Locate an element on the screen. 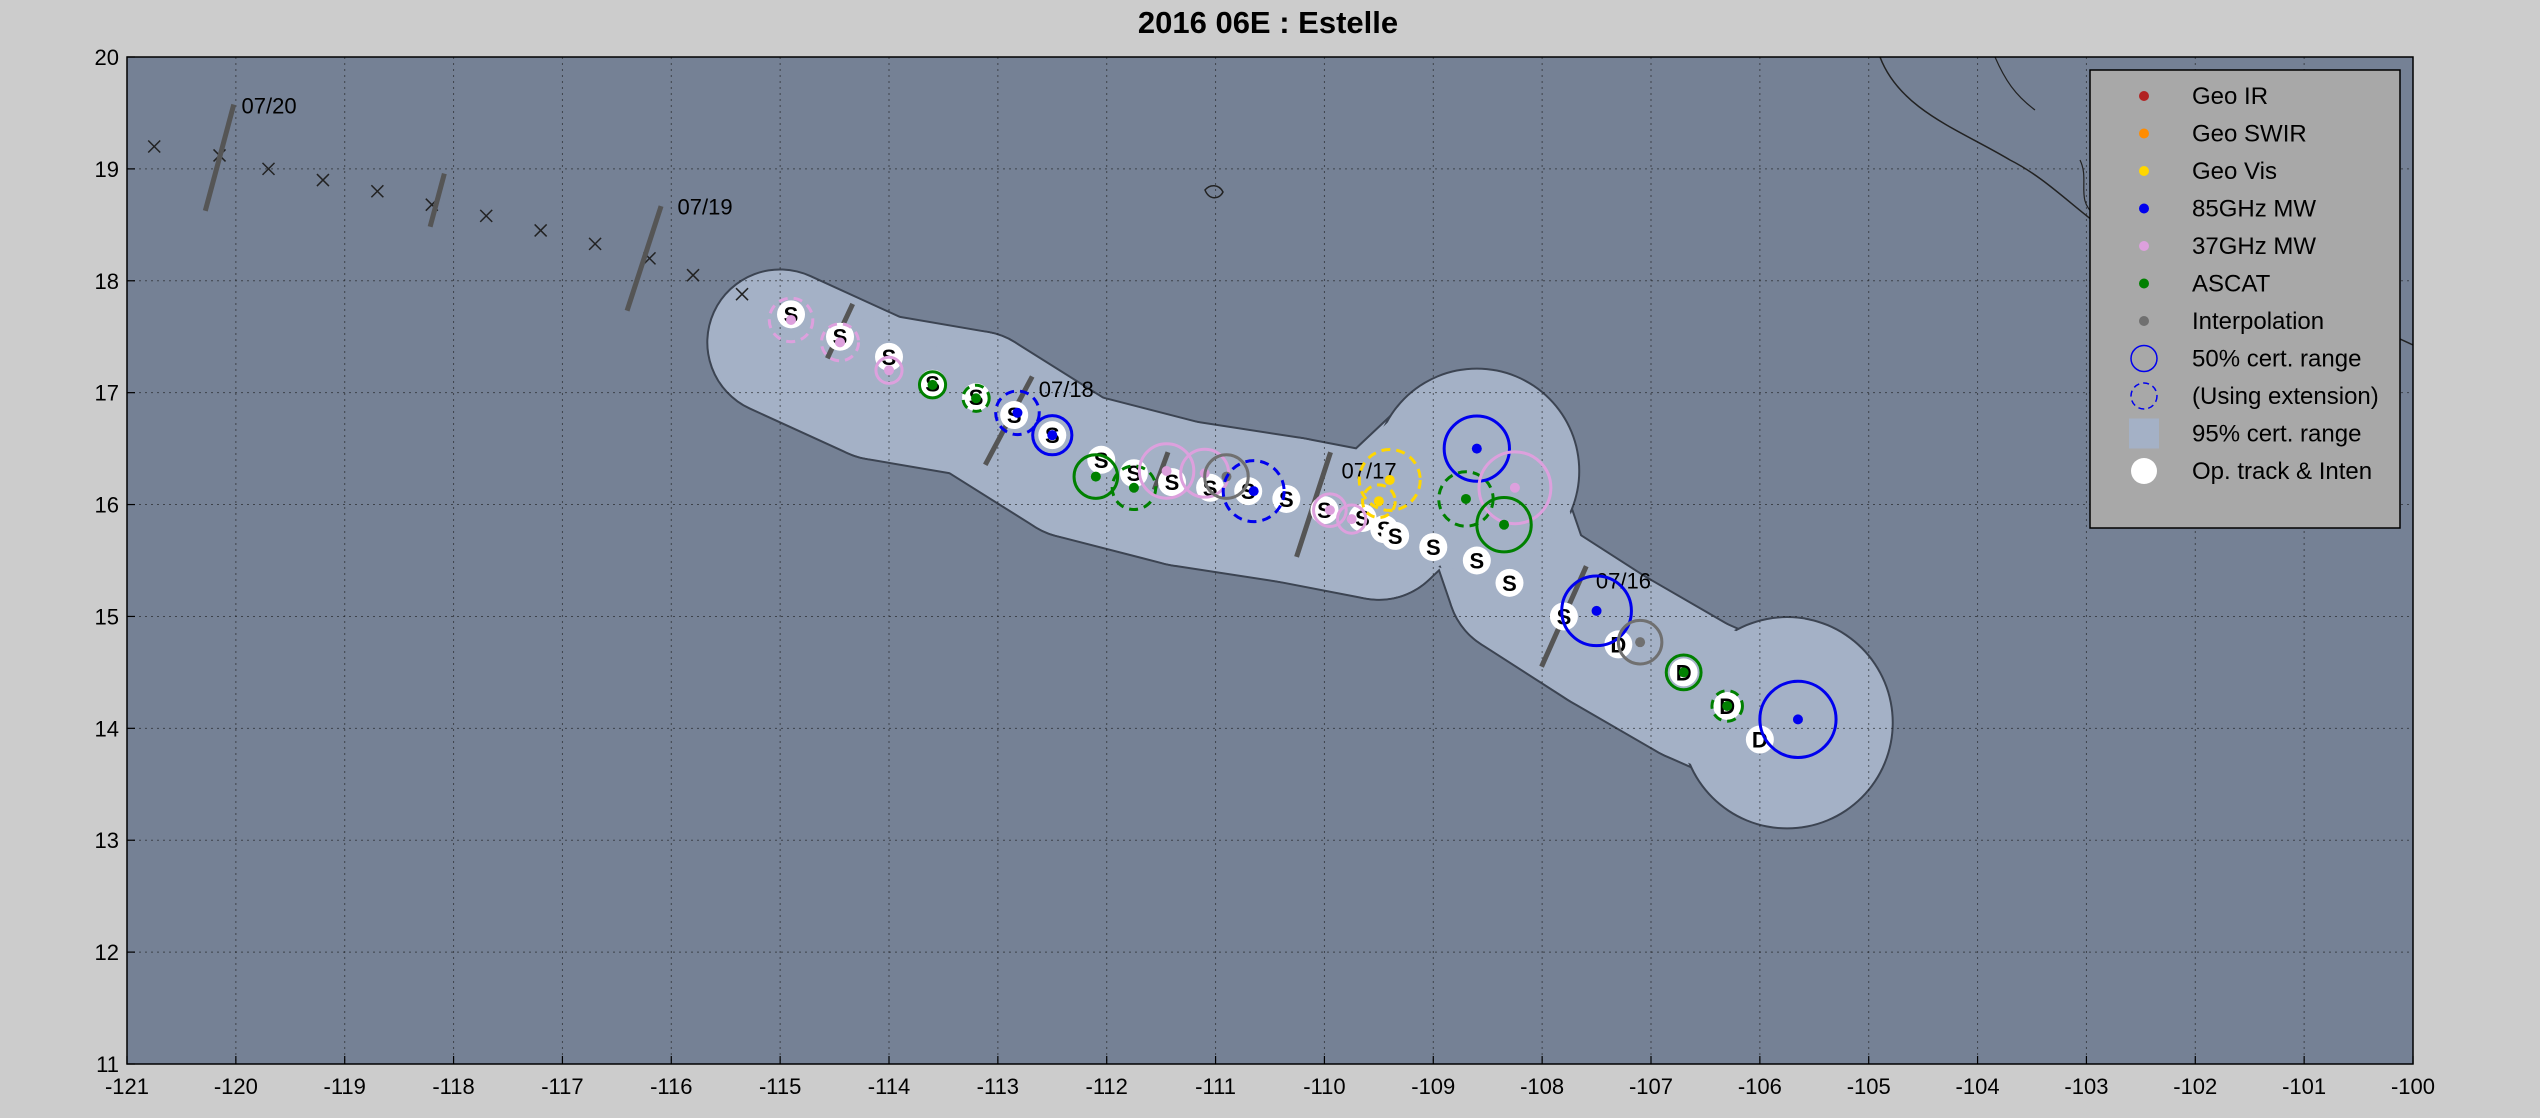  legend-label: 37GHz MW is located at coordinates (2254, 246).